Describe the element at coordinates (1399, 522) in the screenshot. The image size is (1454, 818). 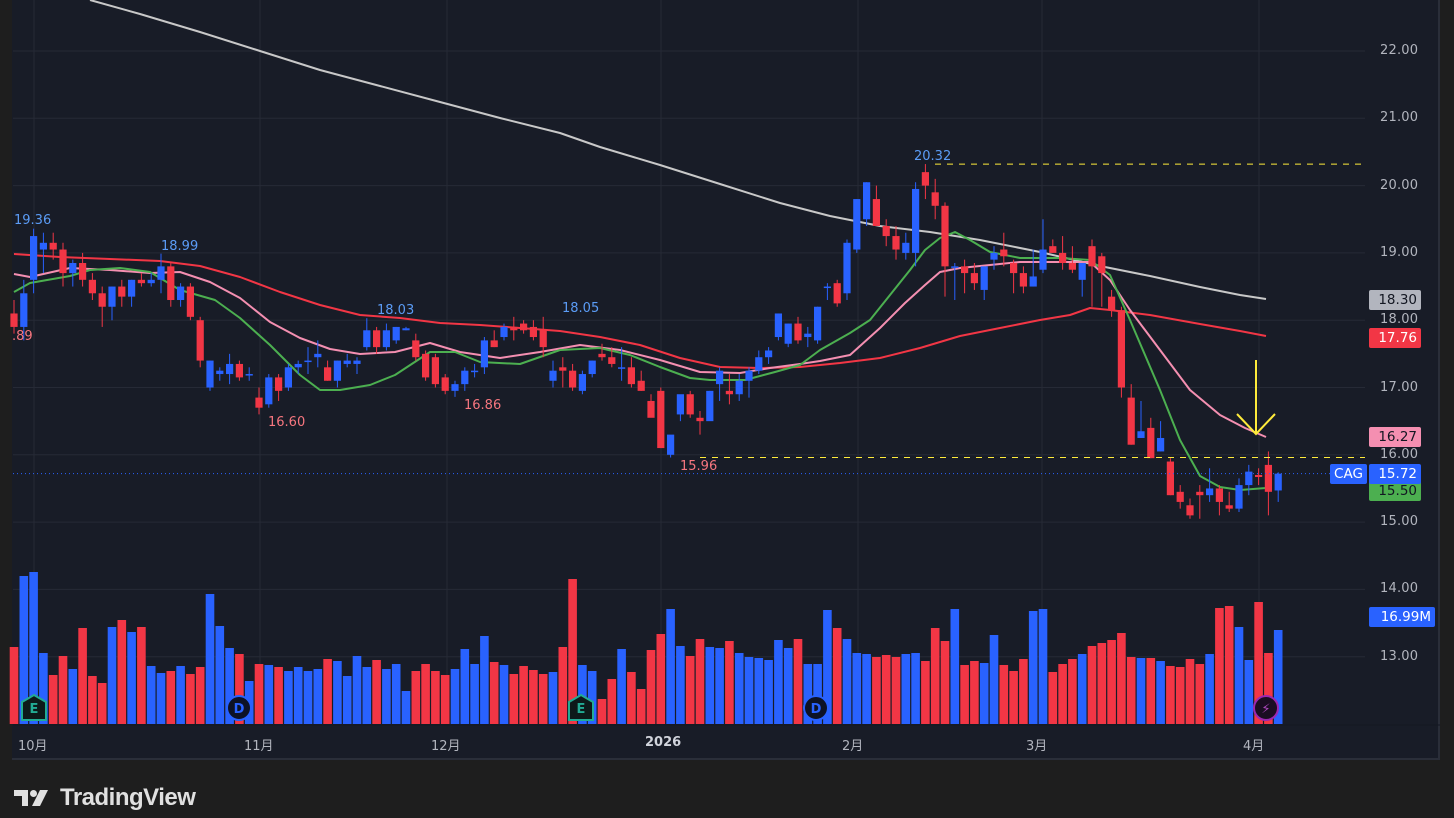
I see `price-tick-label: 15.00` at that location.